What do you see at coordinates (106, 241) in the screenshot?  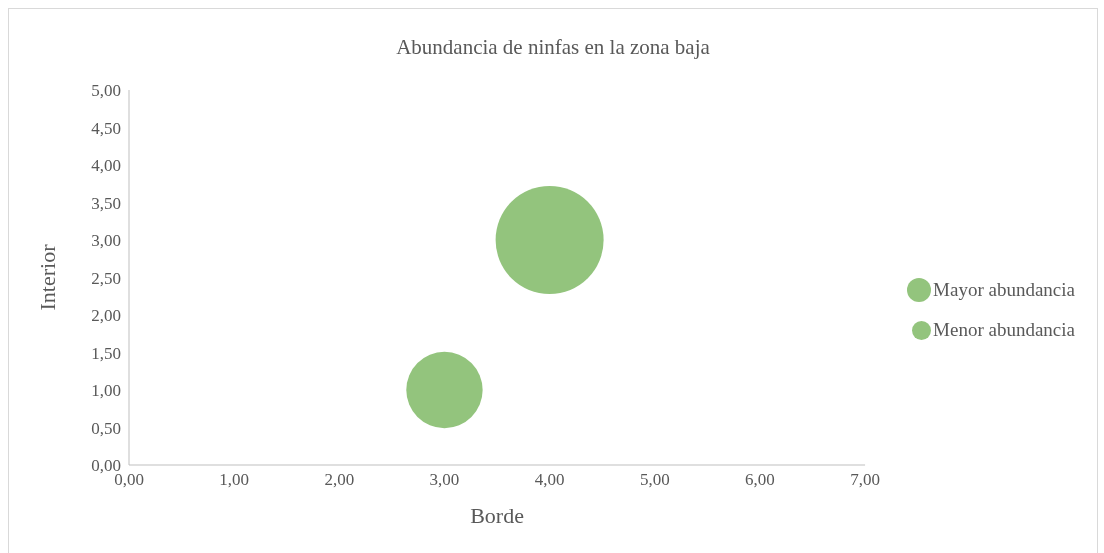 I see `y-tick-label: 3,00` at bounding box center [106, 241].